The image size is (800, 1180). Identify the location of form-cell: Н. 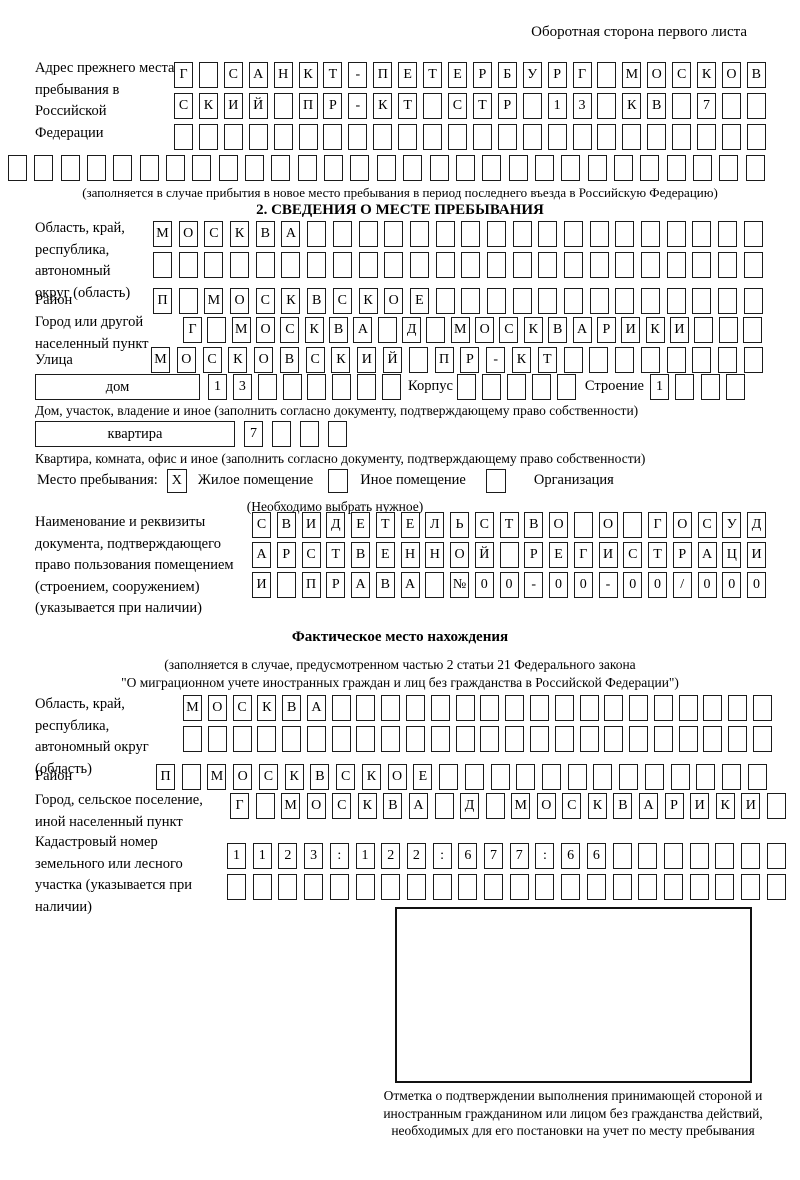
(283, 75).